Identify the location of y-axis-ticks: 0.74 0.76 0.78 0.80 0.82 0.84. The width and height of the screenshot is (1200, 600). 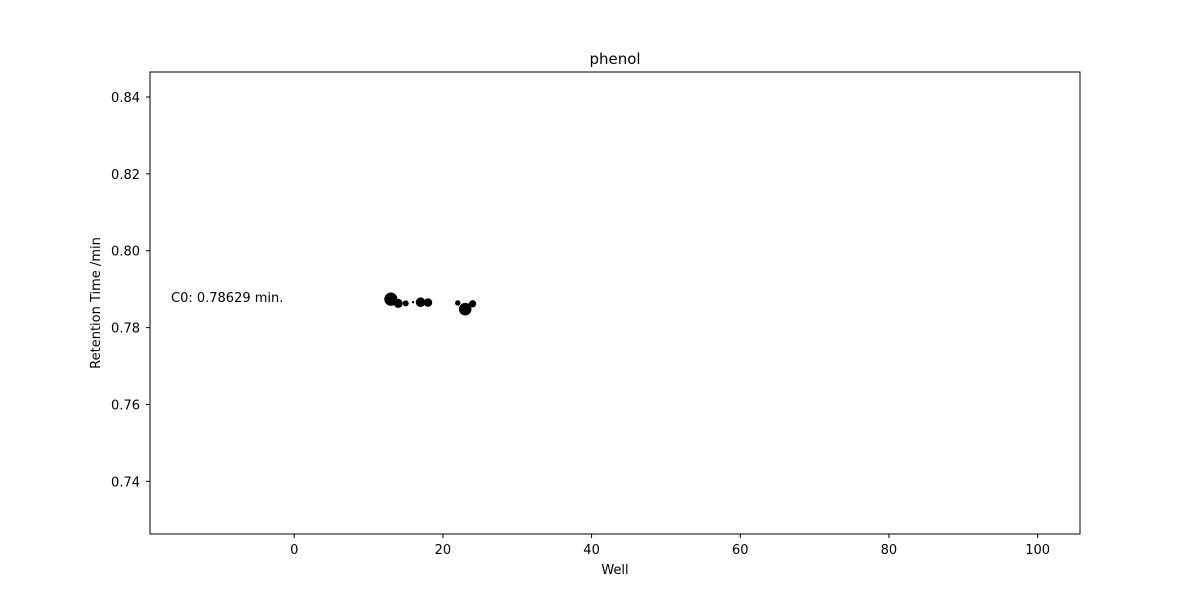
(130, 290).